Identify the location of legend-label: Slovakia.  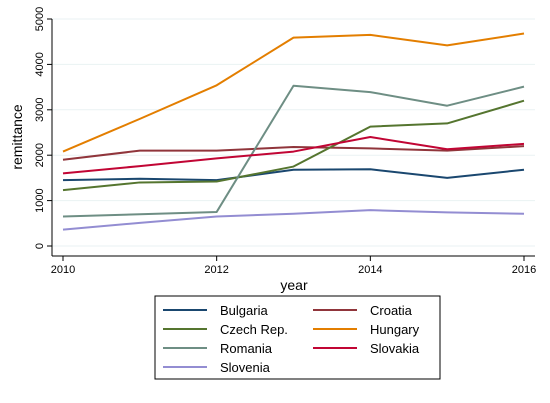
(395, 348).